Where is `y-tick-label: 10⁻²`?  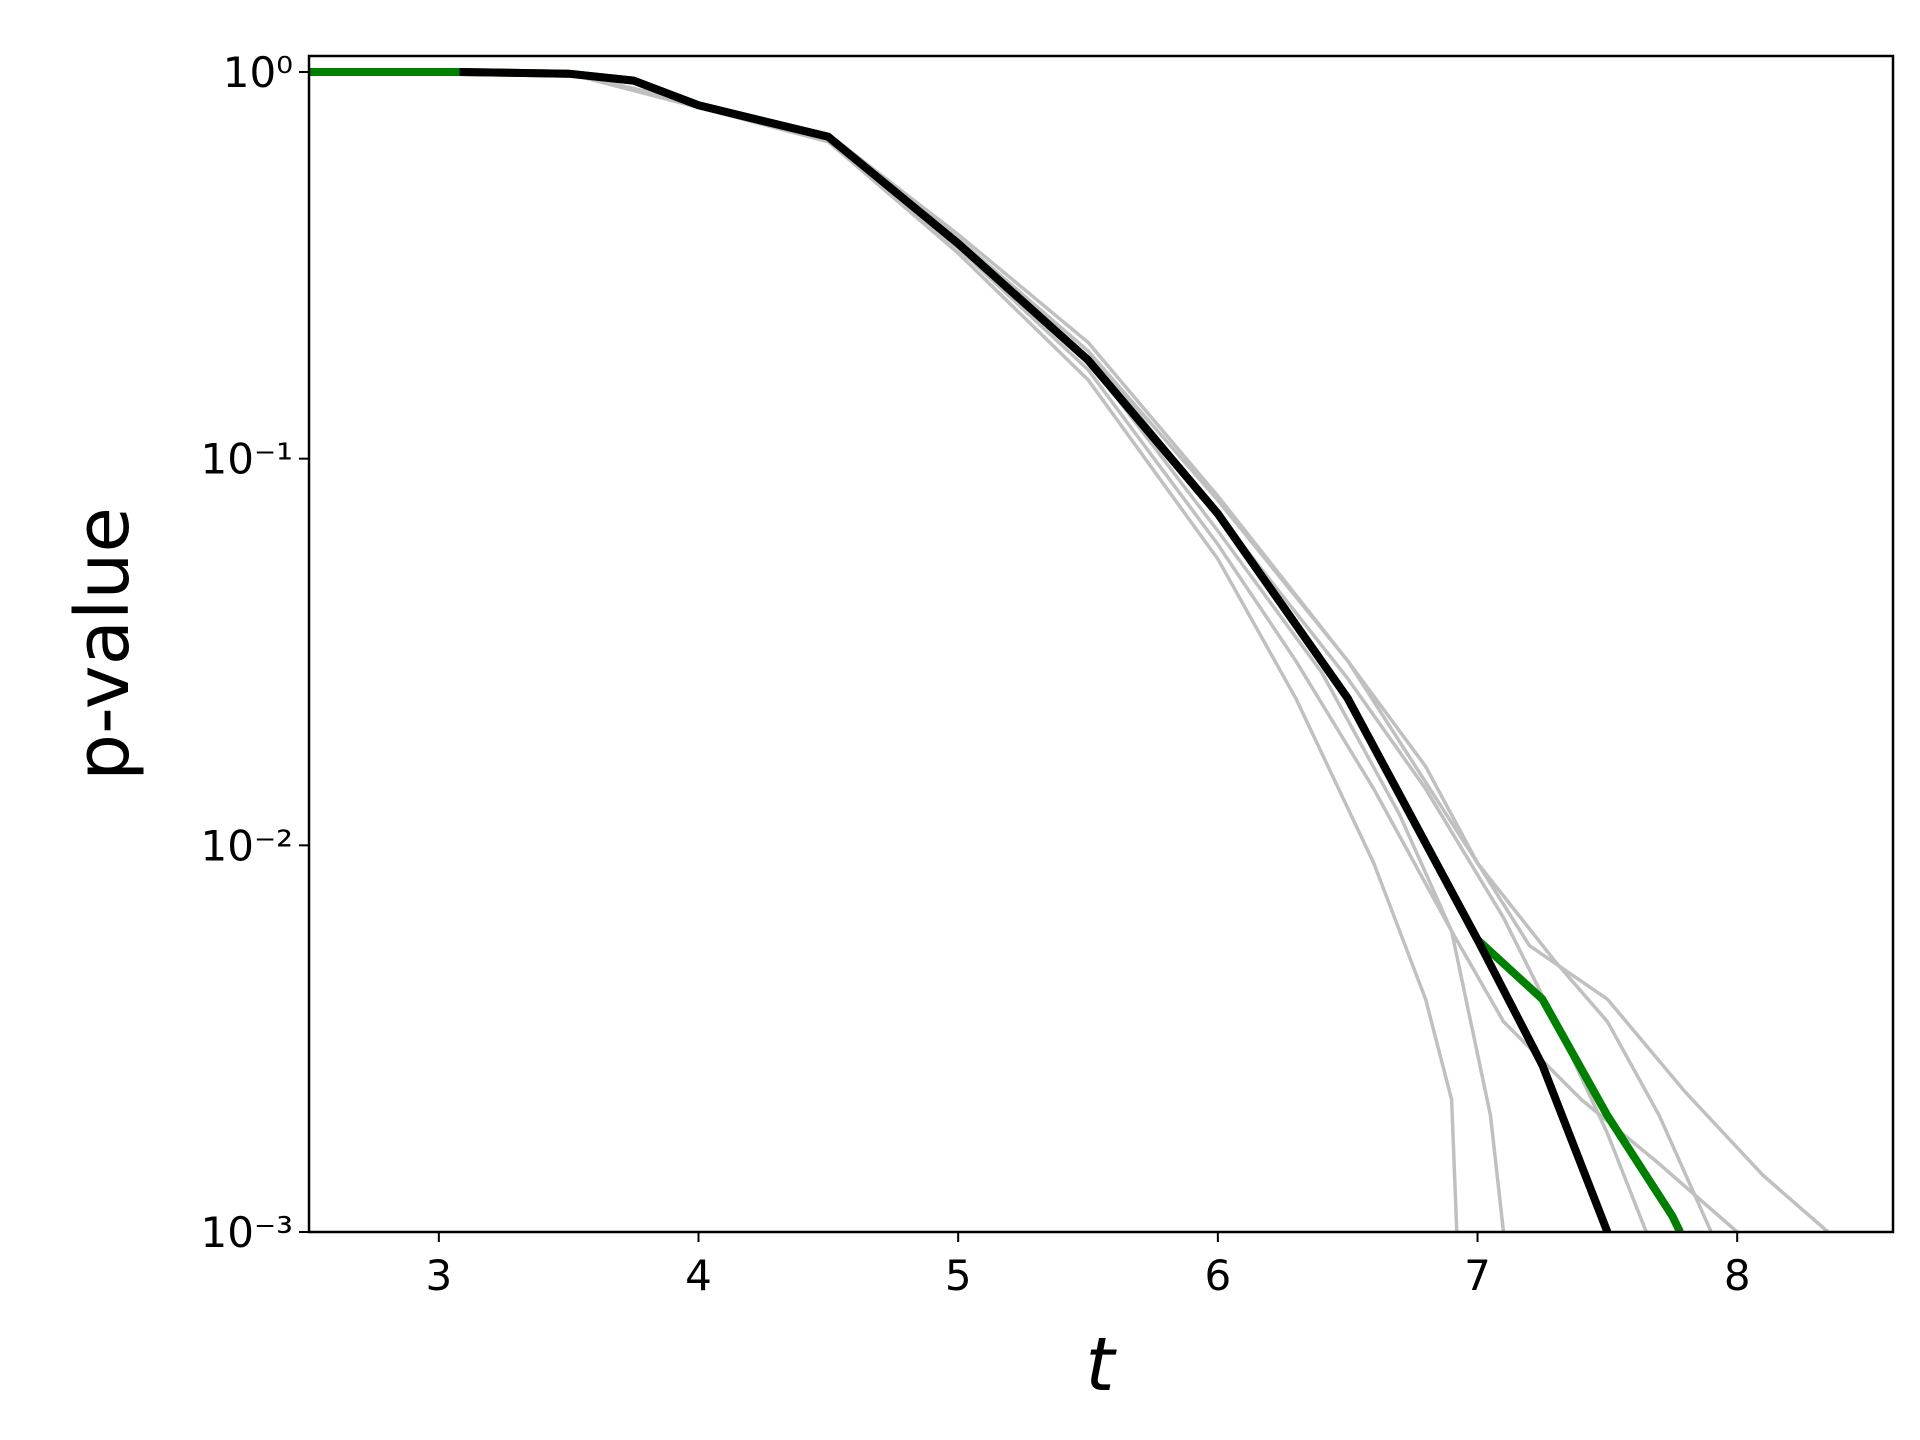
y-tick-label: 10⁻² is located at coordinates (247, 845).